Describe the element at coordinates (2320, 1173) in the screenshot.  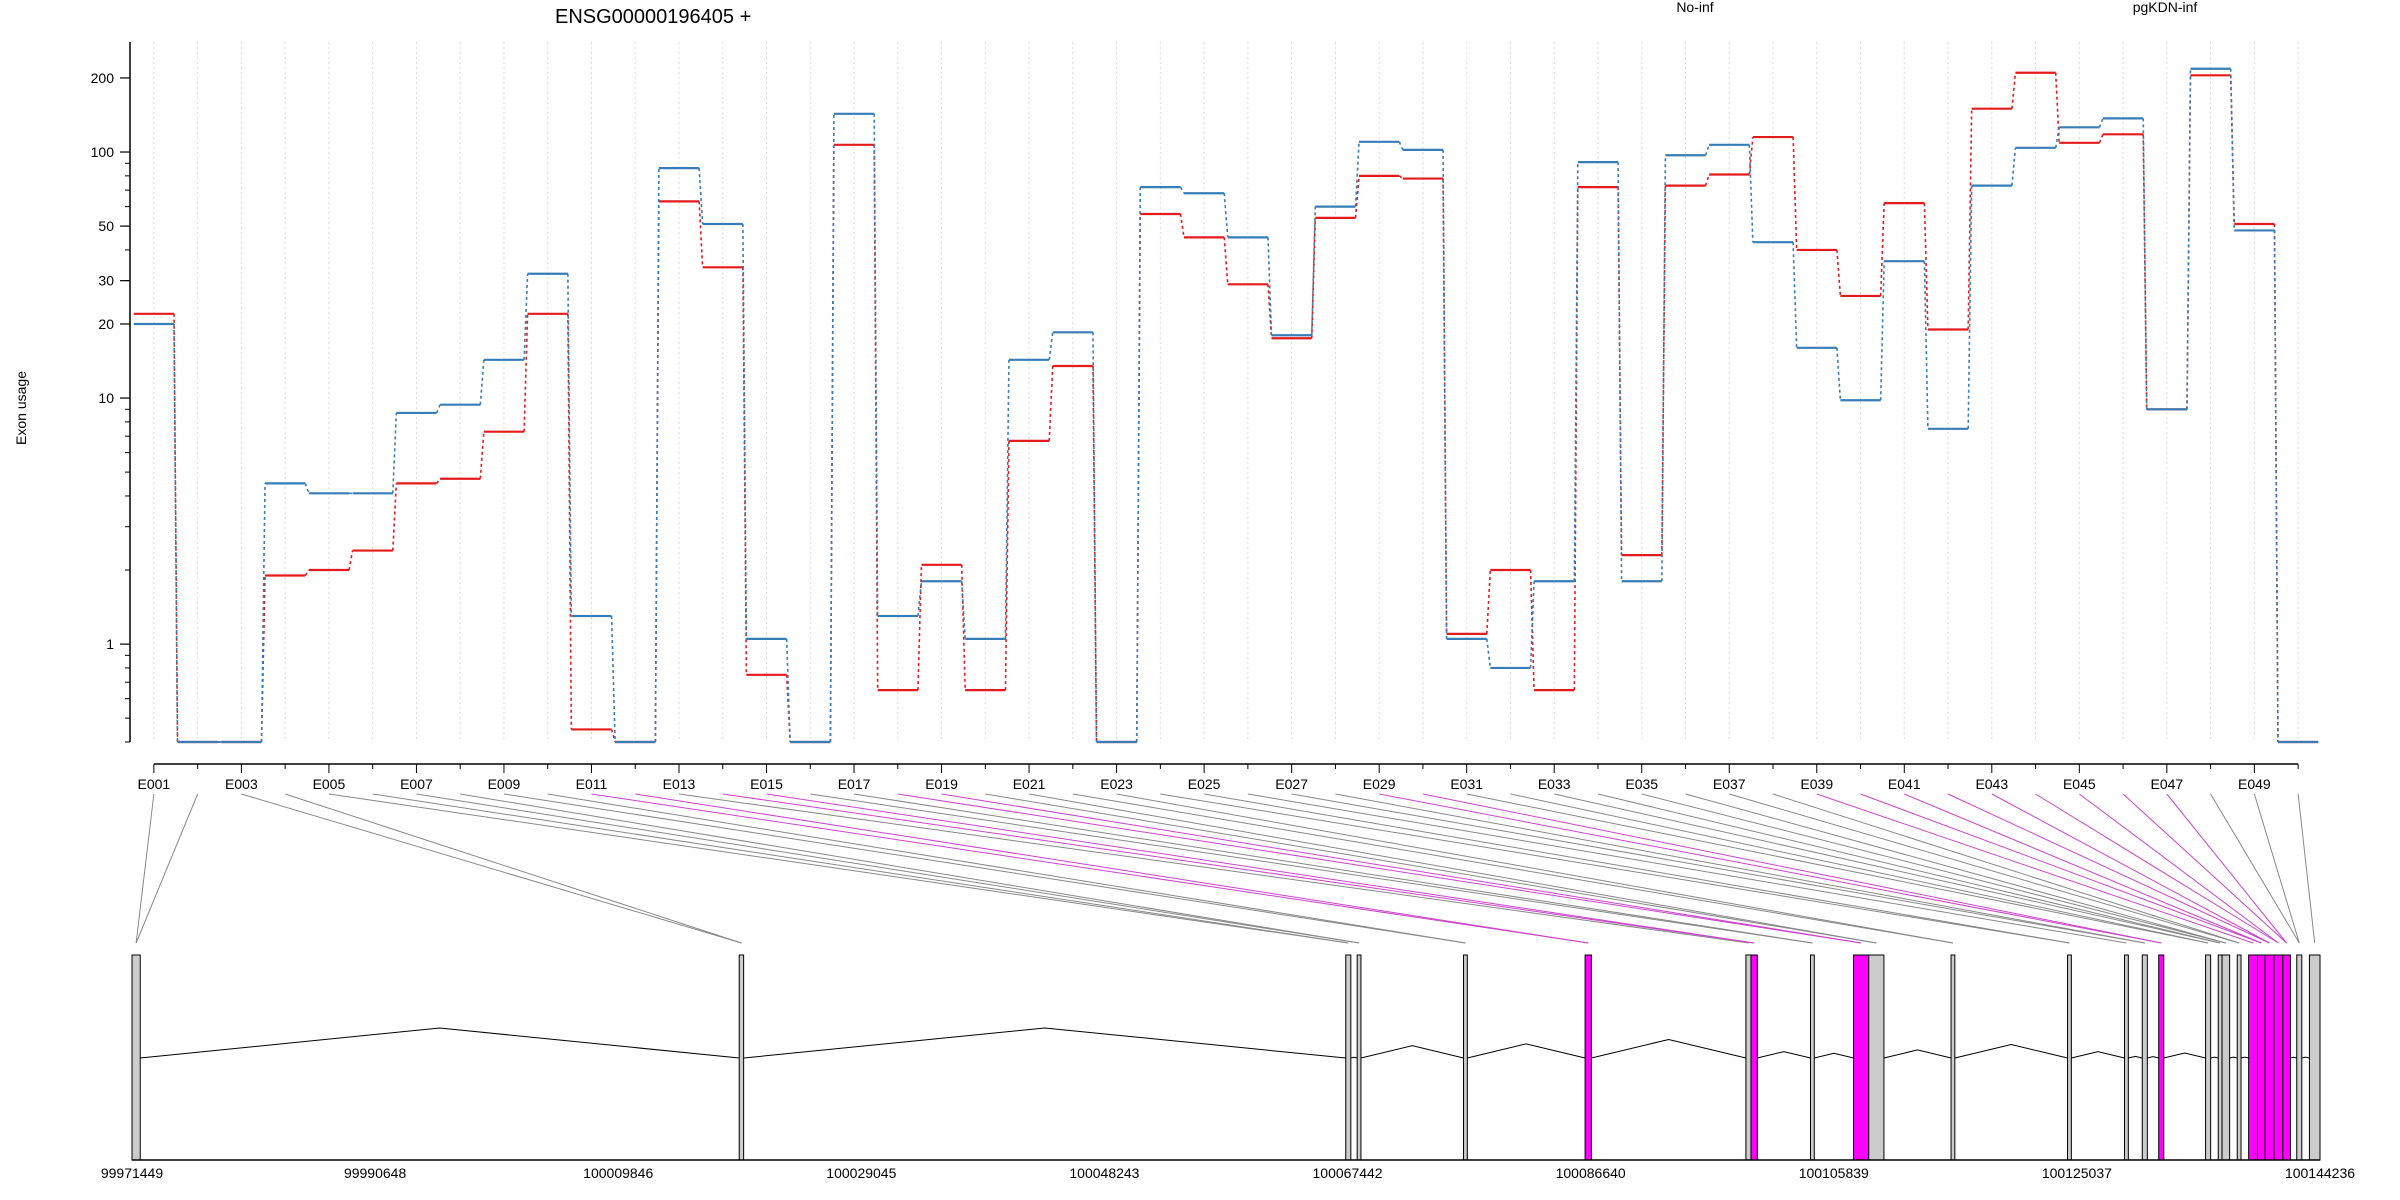
I see `coord-tick-label: 100144236` at that location.